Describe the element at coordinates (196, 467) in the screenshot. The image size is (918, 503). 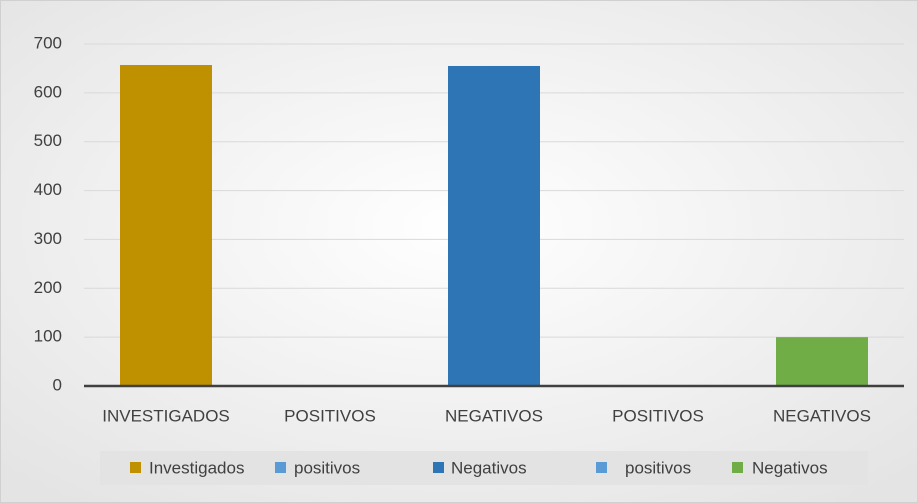
I see `legend-label: Investigados` at that location.